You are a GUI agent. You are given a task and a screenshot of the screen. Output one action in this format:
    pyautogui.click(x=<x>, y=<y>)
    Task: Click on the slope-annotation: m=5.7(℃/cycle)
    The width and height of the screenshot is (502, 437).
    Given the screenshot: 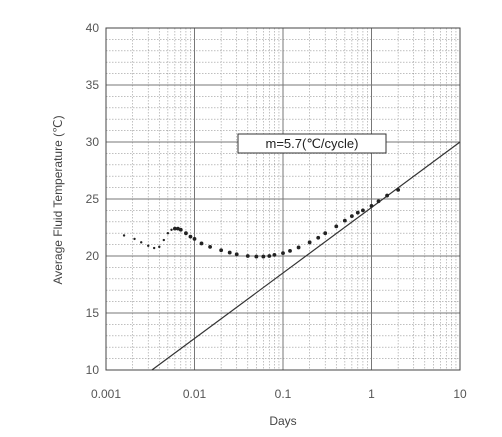 What is the action you would take?
    pyautogui.click(x=312, y=143)
    